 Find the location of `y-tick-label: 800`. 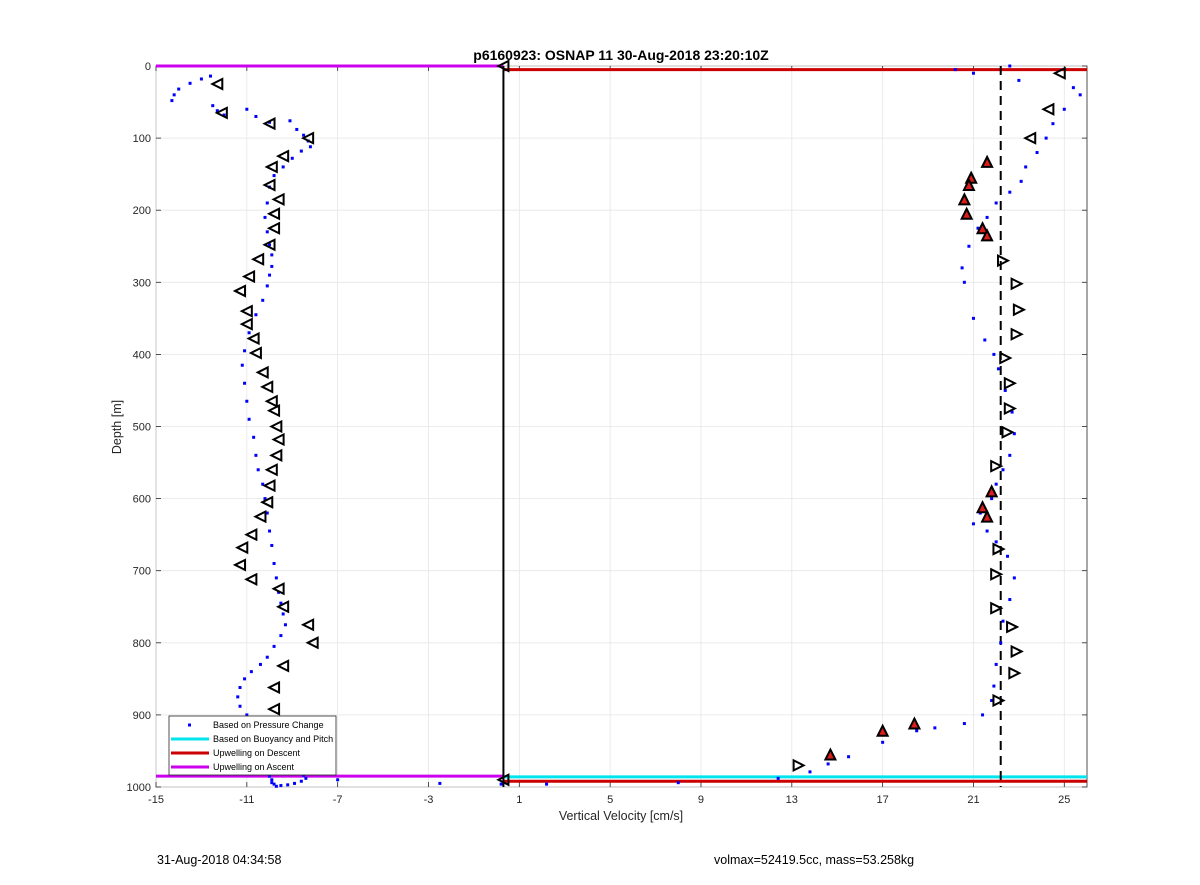

y-tick-label: 800 is located at coordinates (142, 644).